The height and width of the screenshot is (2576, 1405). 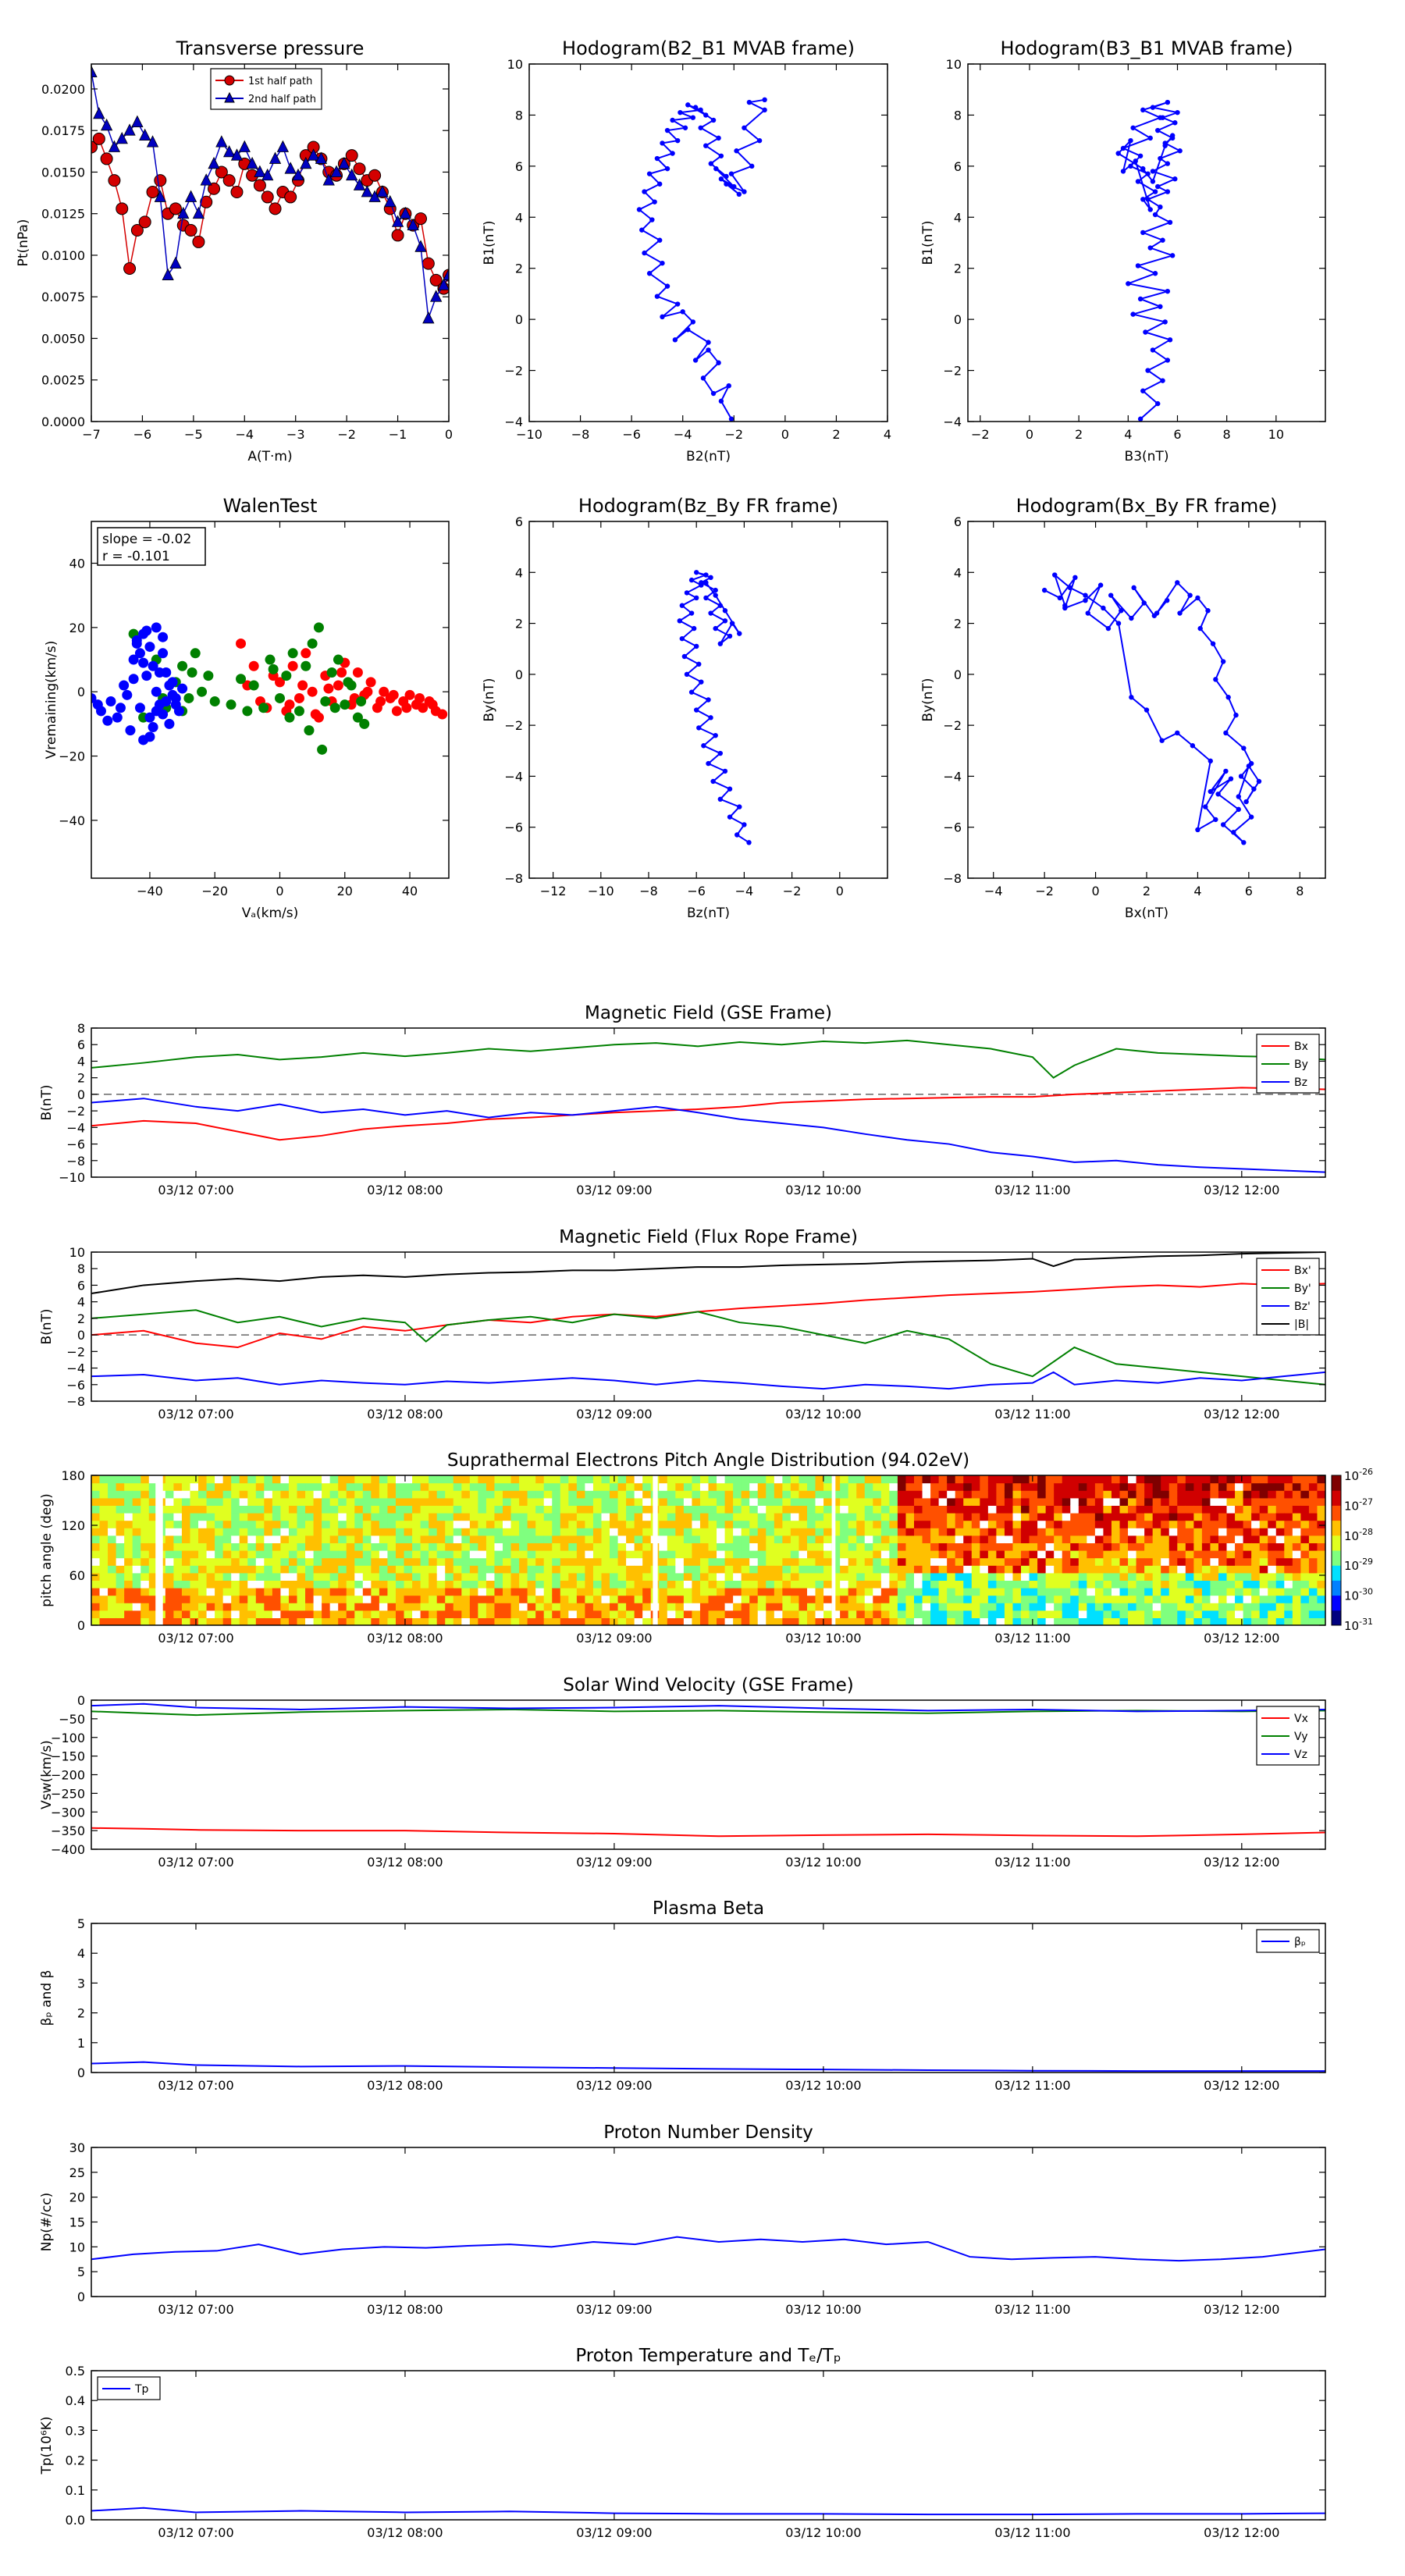 What do you see at coordinates (1337, 1550) in the screenshot?
I see `colorbar-frame` at bounding box center [1337, 1550].